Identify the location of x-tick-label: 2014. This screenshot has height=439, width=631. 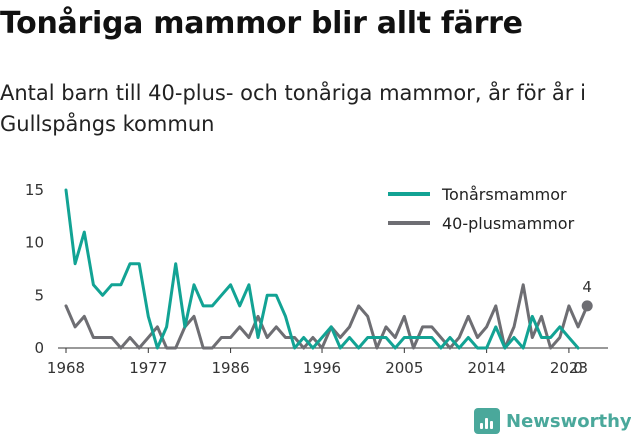
(487, 368).